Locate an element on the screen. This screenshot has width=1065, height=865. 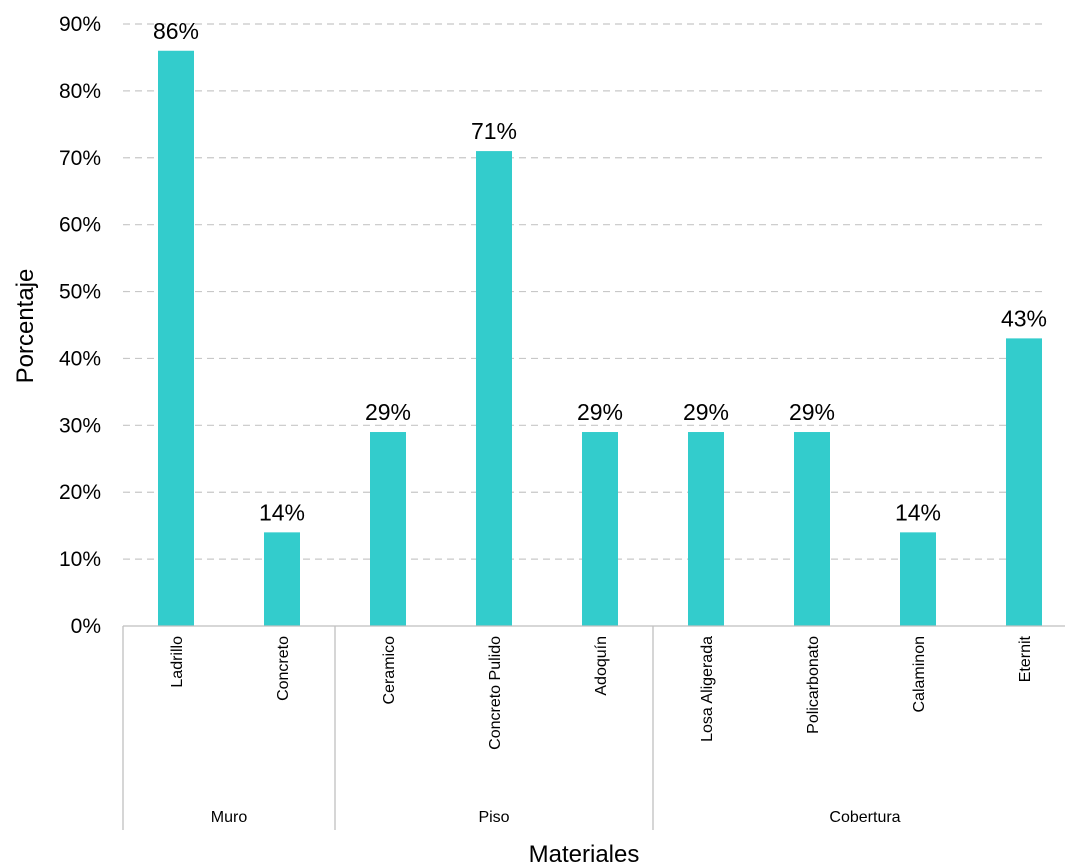
x-tick-label: Losa Aligerada is located at coordinates (707, 689).